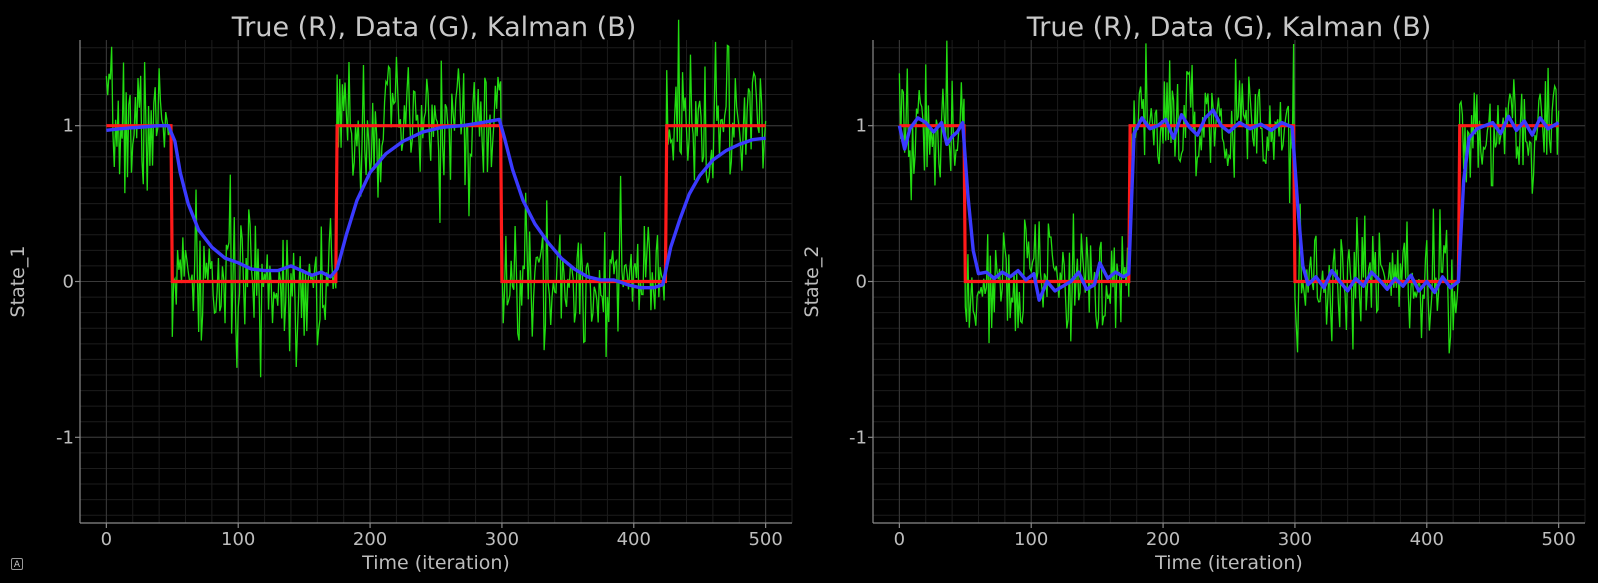 This screenshot has height=583, width=1598. Describe the element at coordinates (812, 282) in the screenshot. I see `y-axis-label: State_2` at that location.